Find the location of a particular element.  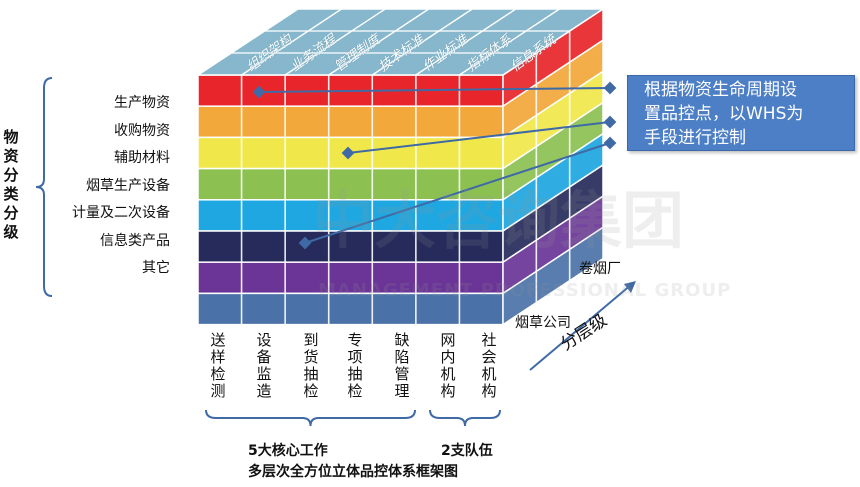

brace-label-teams: 2支队伍 is located at coordinates (467, 451).